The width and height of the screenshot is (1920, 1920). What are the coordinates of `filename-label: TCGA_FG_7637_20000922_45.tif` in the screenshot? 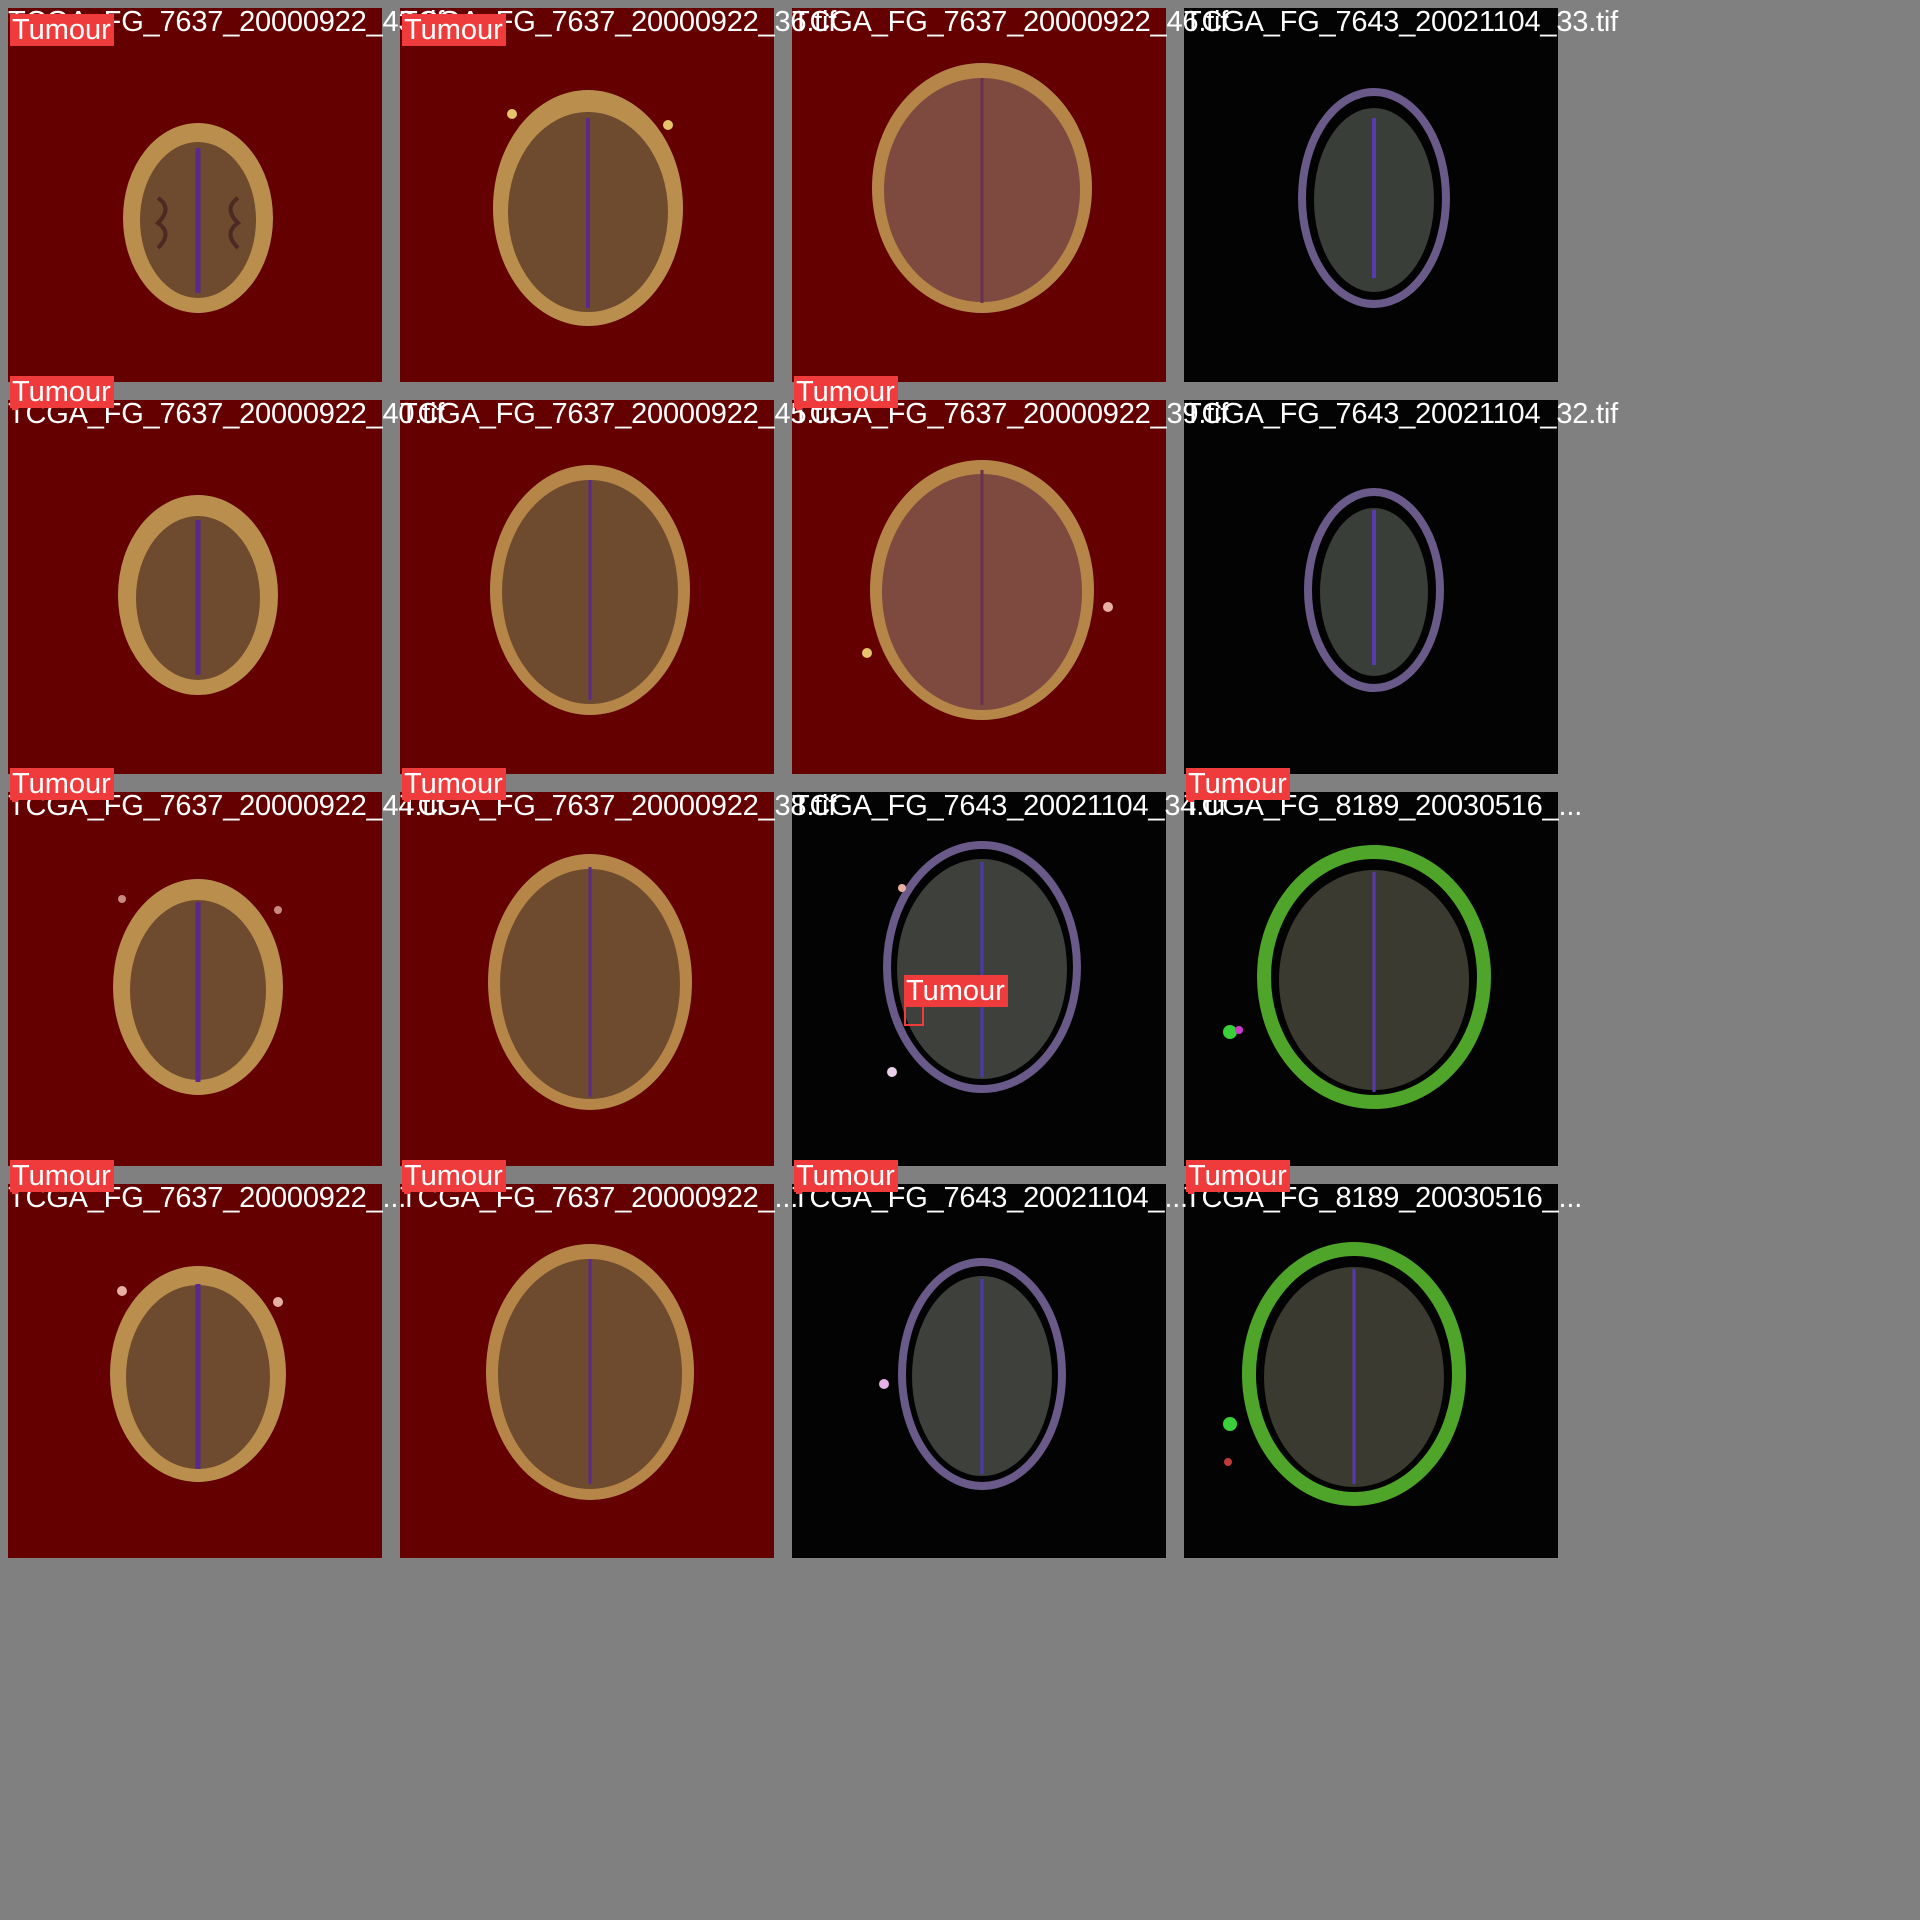 It's located at (618, 414).